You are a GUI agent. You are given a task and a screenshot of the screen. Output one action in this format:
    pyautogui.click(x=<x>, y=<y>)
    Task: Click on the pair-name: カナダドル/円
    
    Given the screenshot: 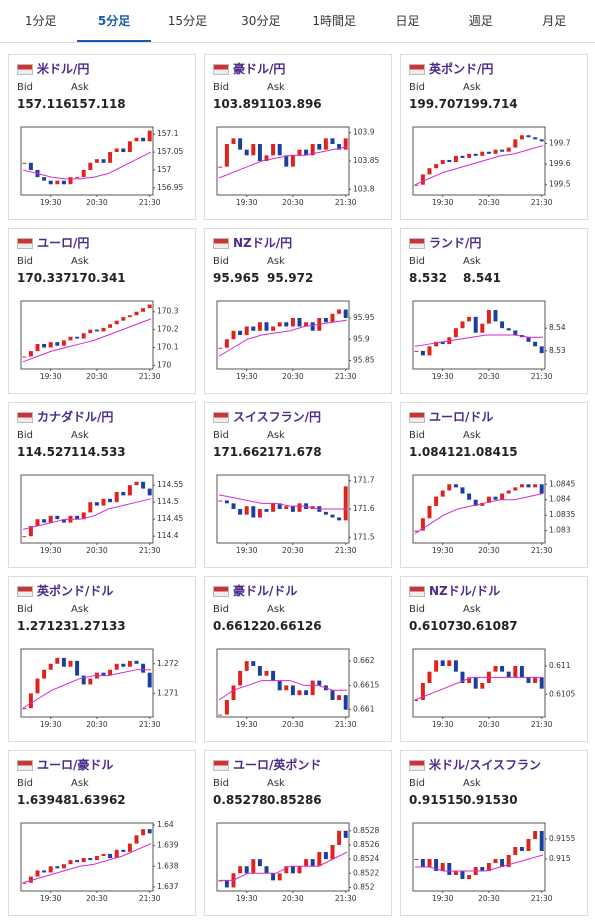 What is the action you would take?
    pyautogui.click(x=75, y=417)
    